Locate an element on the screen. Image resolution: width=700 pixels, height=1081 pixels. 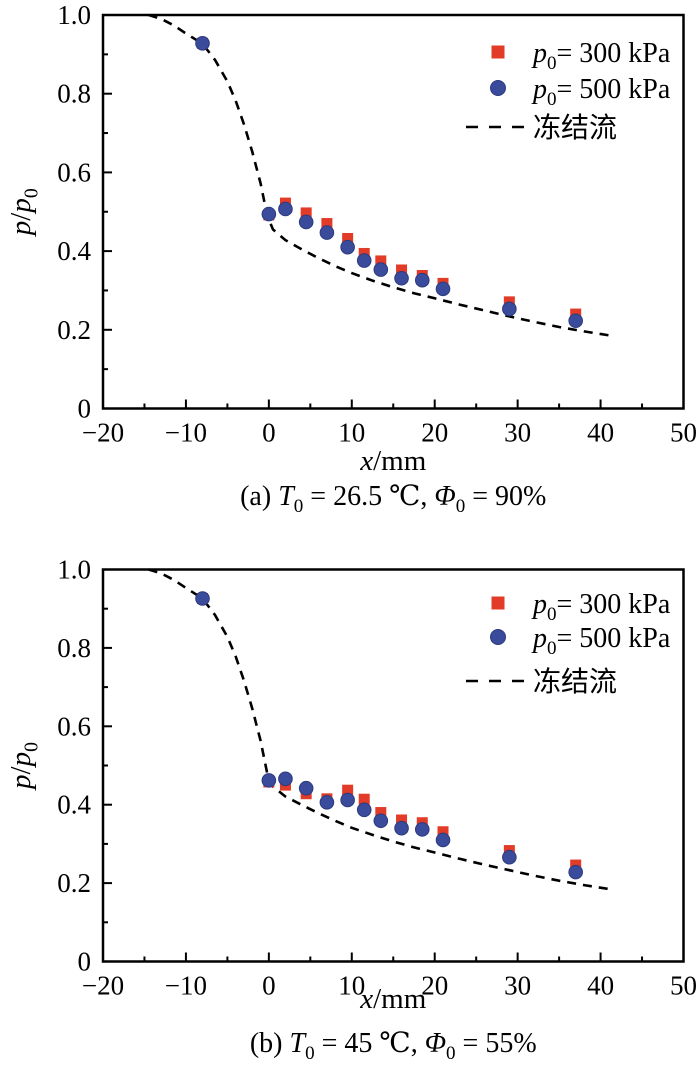
caption-a: (a) T0 = 26.5 ℃, Φ0 = 90% is located at coordinates (393, 499).